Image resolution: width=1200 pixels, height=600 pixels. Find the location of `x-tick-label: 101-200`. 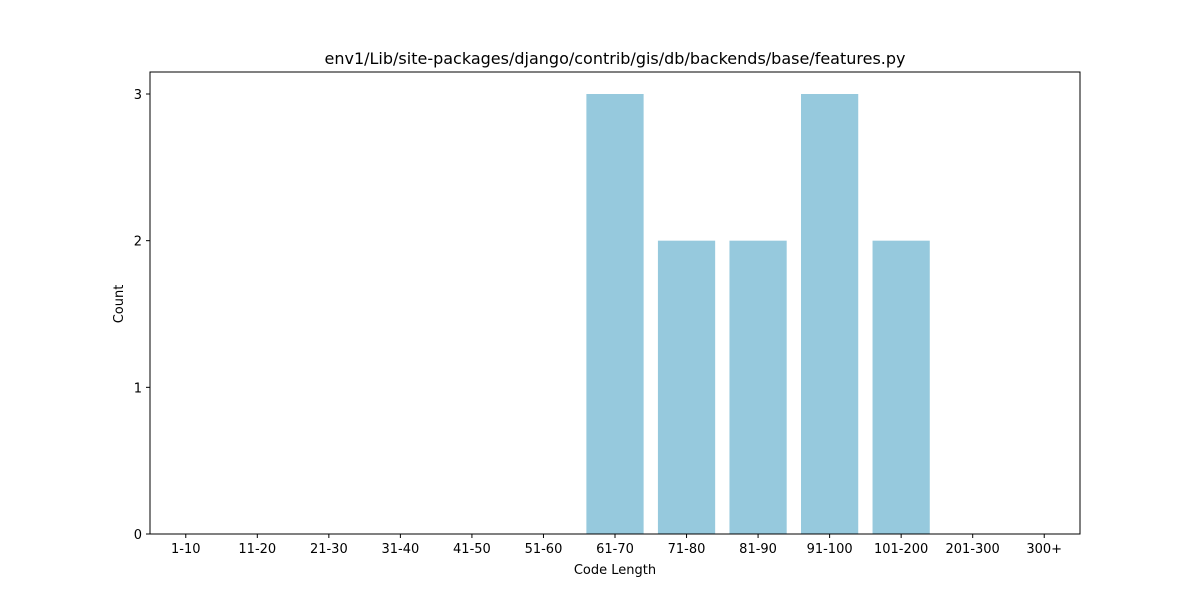

x-tick-label: 101-200 is located at coordinates (901, 549).